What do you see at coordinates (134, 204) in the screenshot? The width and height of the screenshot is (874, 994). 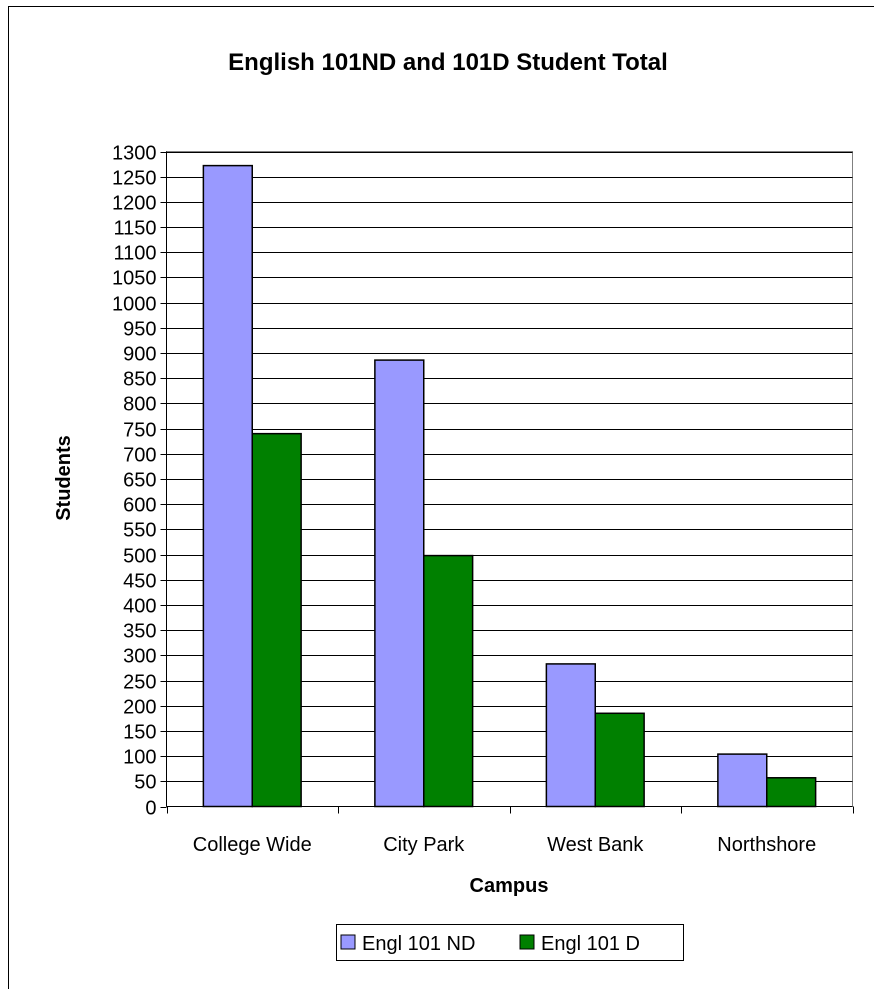 I see `y-tick-label: 1200` at bounding box center [134, 204].